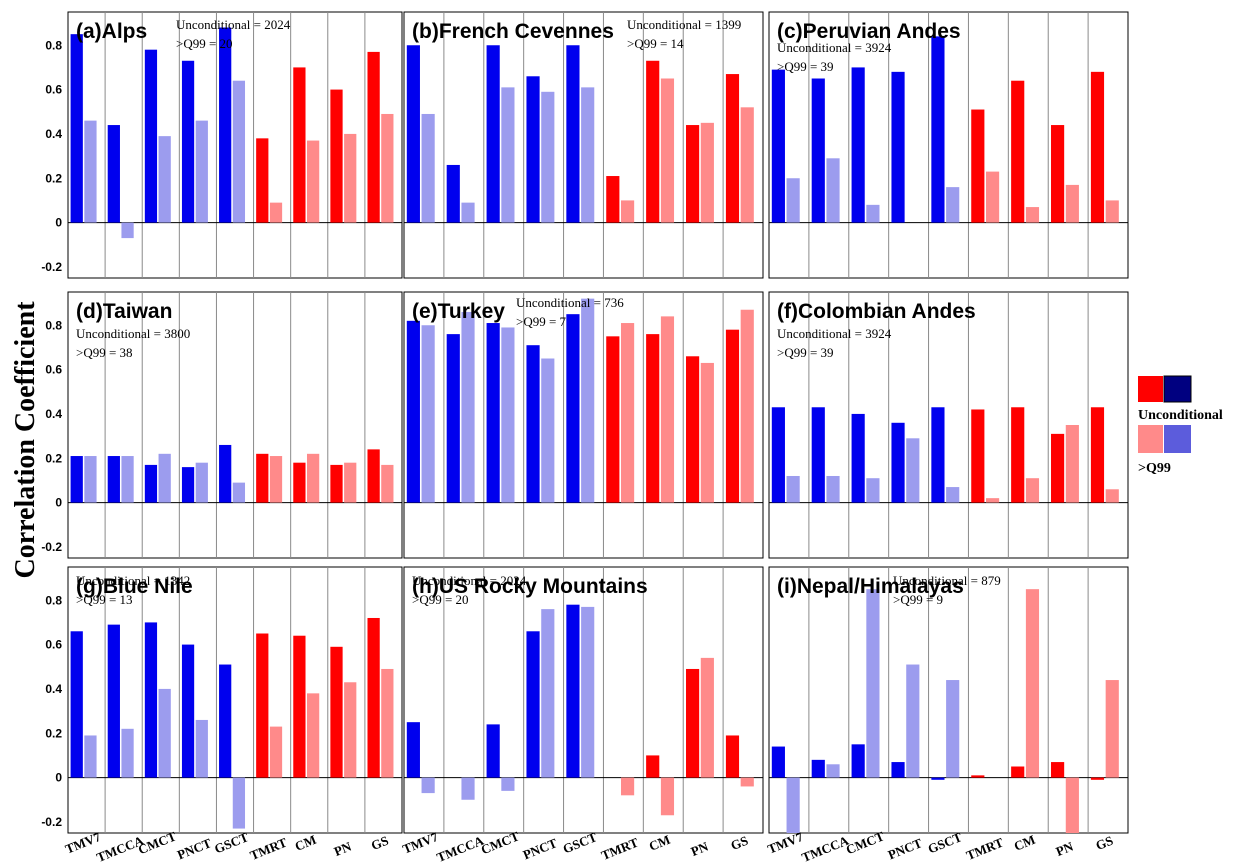  What do you see at coordinates (58, 503) in the screenshot?
I see `y-tick-label: 0` at bounding box center [58, 503].